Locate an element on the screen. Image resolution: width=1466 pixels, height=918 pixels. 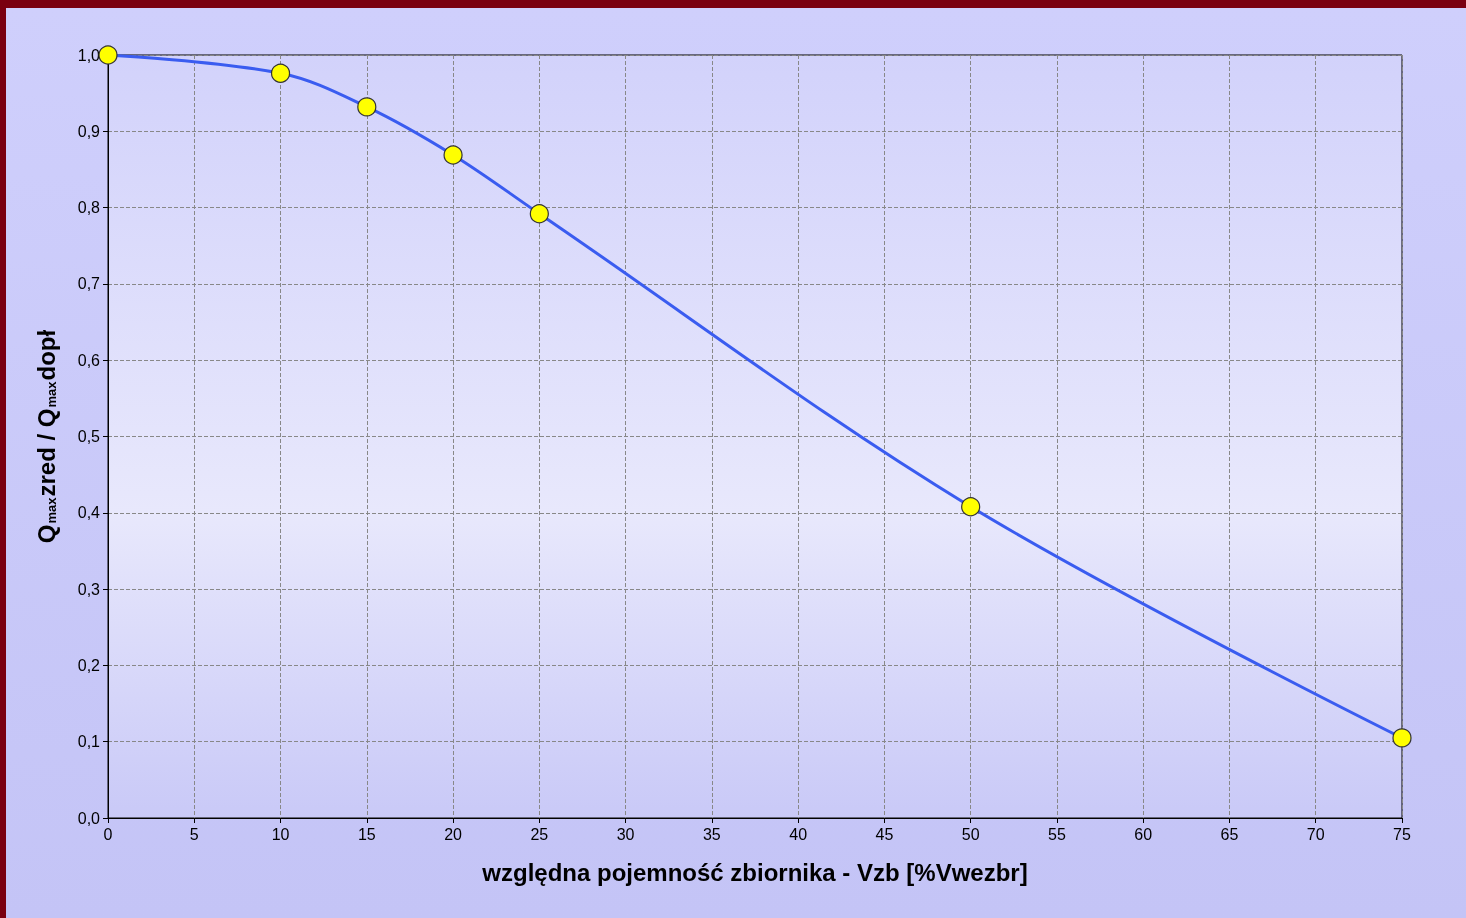
y-tick-label: 0,5 is located at coordinates (89, 436).